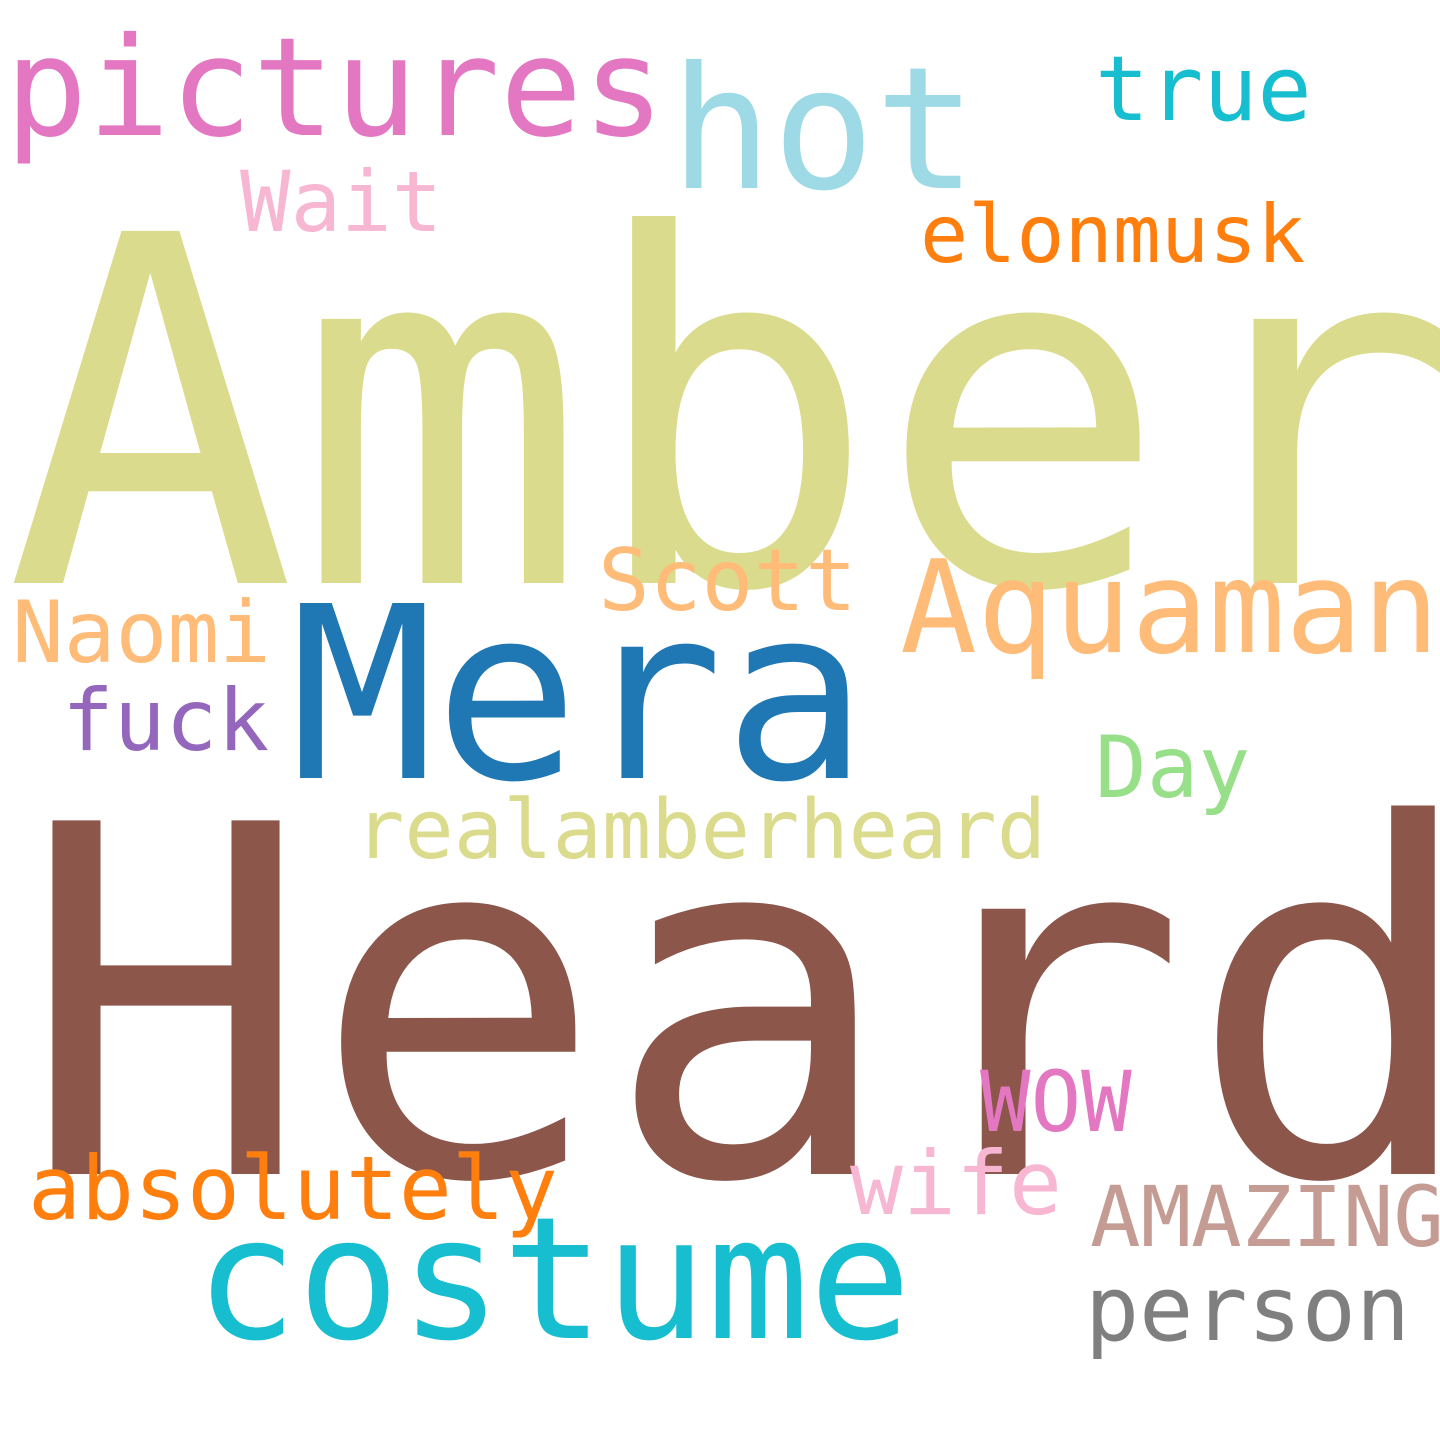  I want to click on word-amazing: AMAZING, so click(1265, 1217).